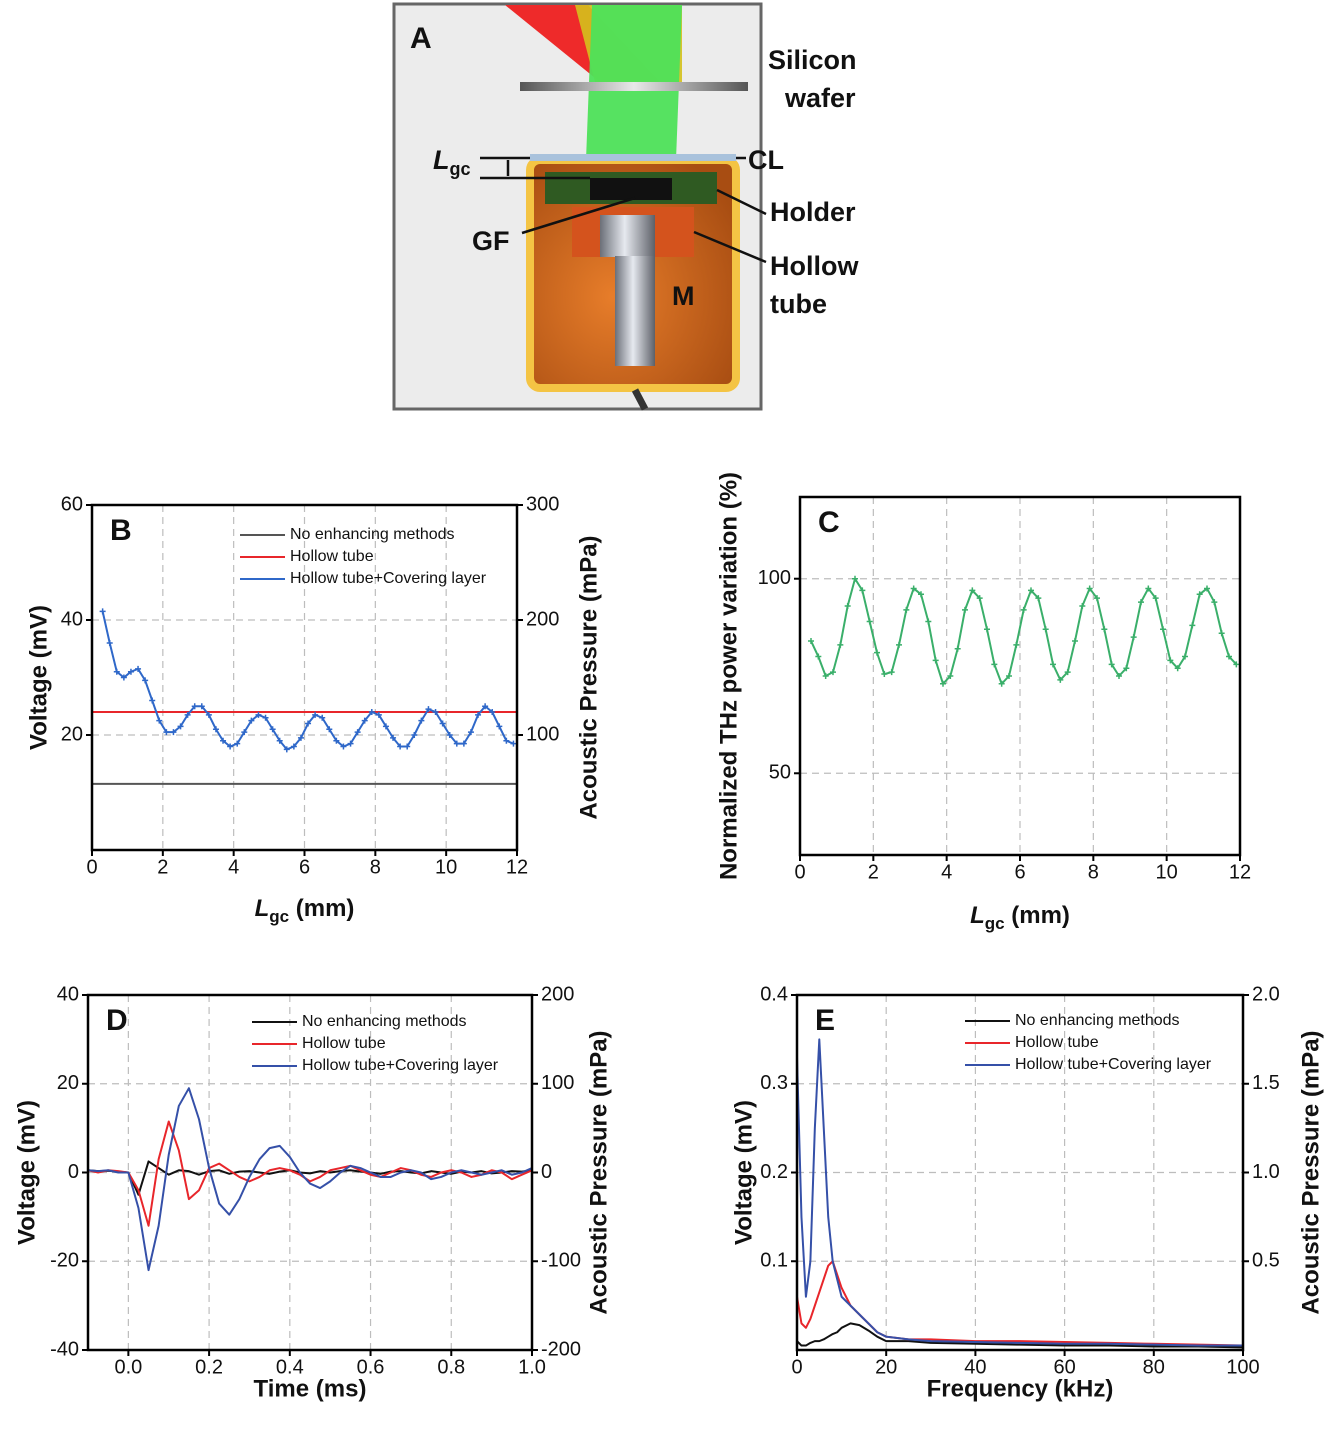  Describe the element at coordinates (73, 1172) in the screenshot. I see `y-tick-label: 0` at that location.